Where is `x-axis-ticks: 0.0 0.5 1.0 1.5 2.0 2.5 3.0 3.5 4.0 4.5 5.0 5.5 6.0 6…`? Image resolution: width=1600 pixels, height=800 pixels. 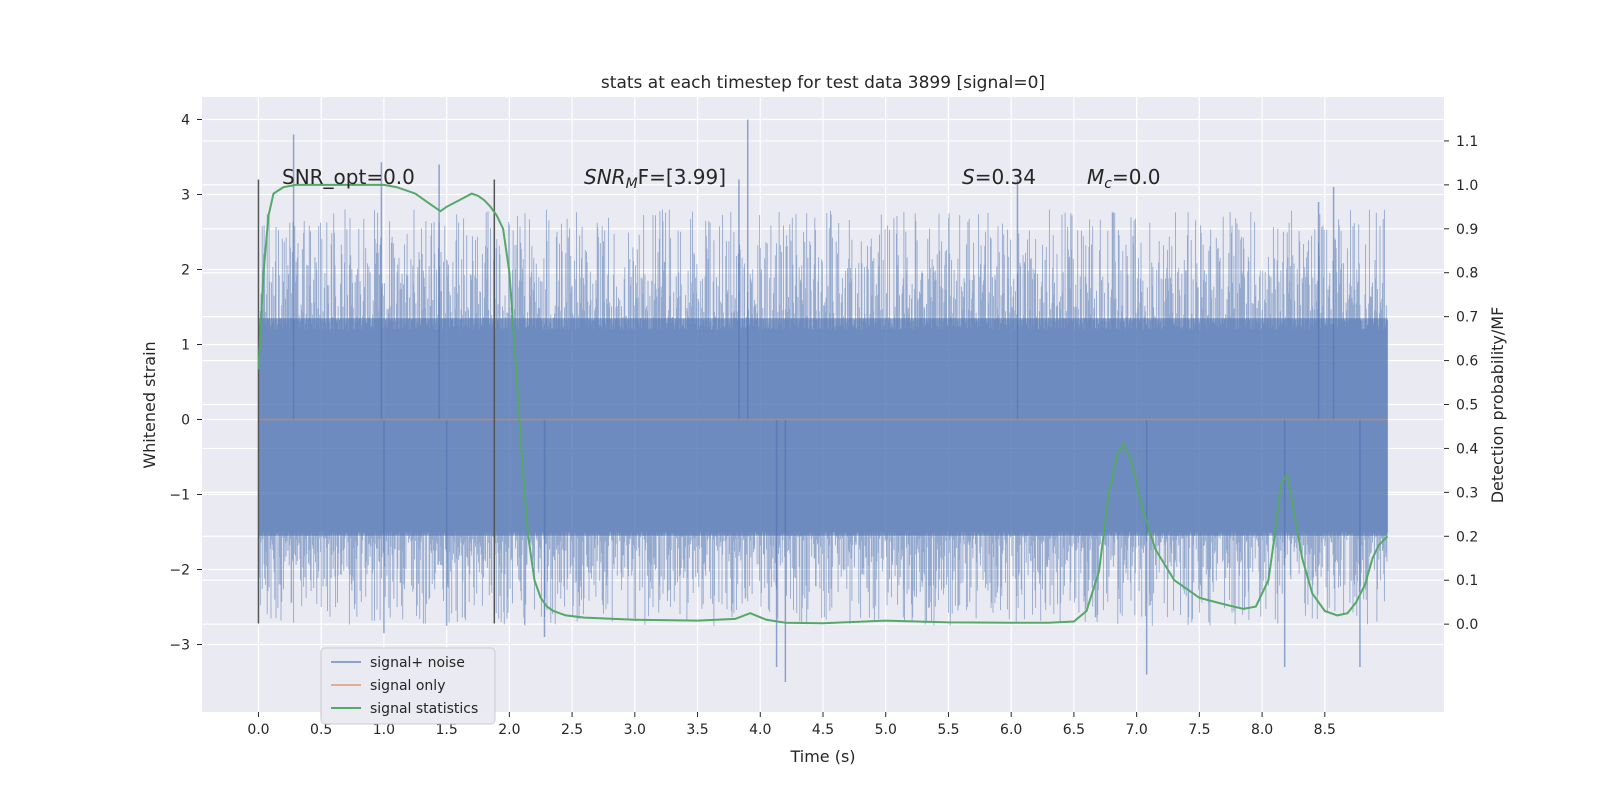
x-axis-ticks: 0.0 0.5 1.0 1.5 2.0 2.5 3.0 3.5 4.0 4.5 5.0 5.5 6.0 6… is located at coordinates (791, 725).